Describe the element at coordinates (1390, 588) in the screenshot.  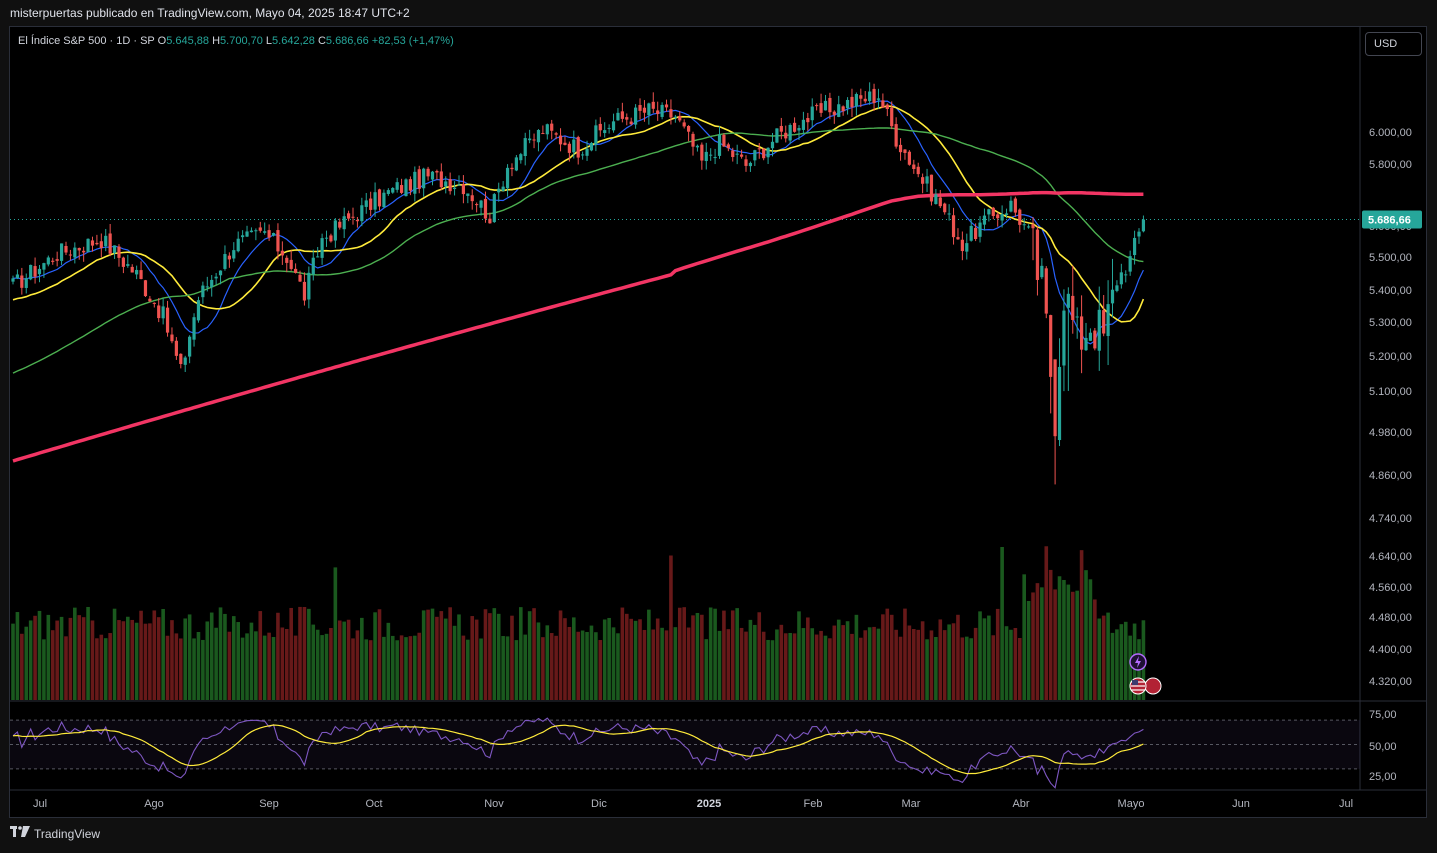
I see `price-axis-label: 4.560,00` at that location.